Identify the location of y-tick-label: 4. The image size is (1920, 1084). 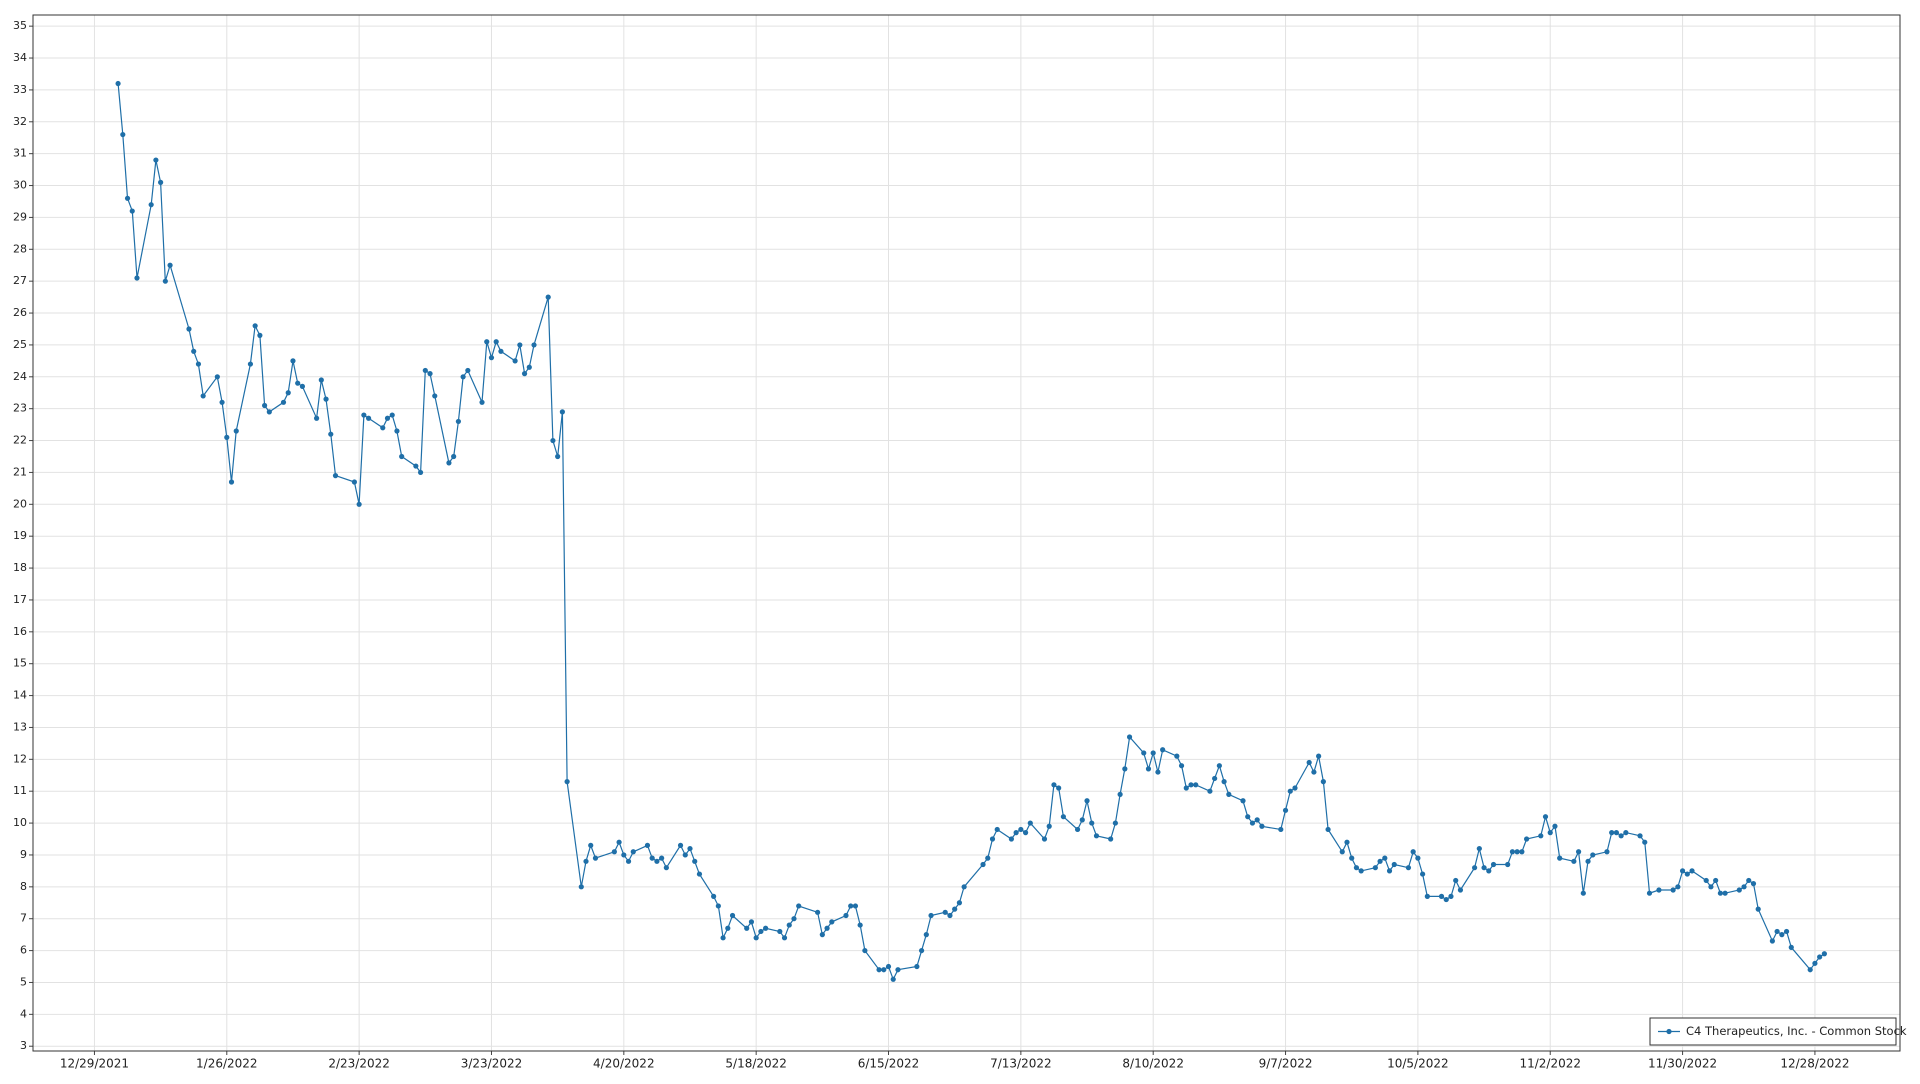
(23, 1013).